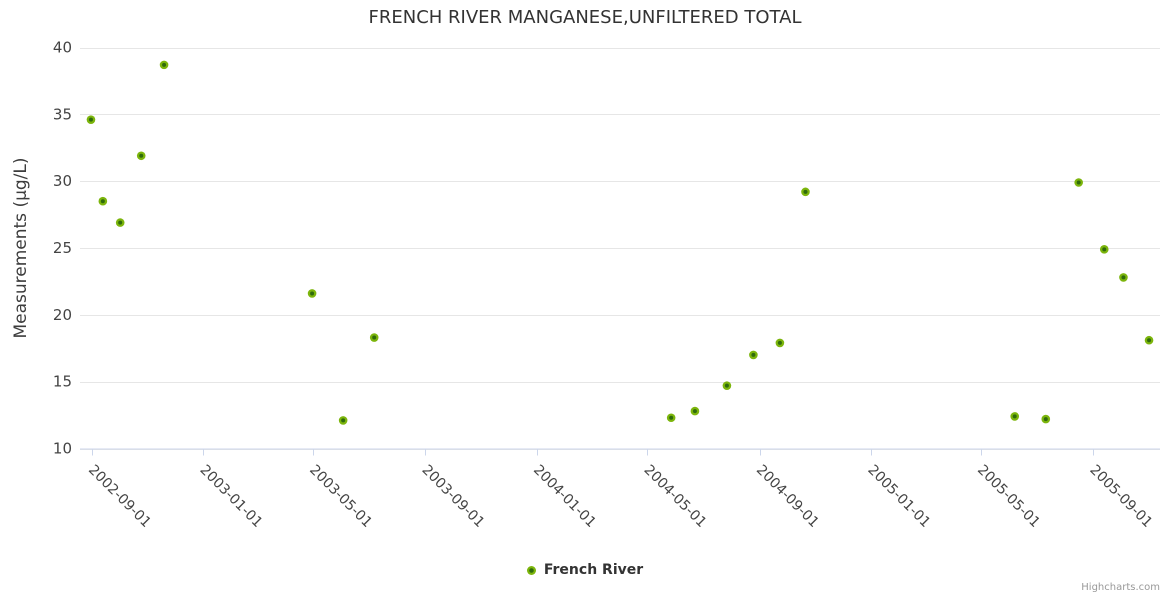 The height and width of the screenshot is (600, 1170). What do you see at coordinates (1046, 419) in the screenshot?
I see `data-point: French River: 2005-07-11, 12.2` at bounding box center [1046, 419].